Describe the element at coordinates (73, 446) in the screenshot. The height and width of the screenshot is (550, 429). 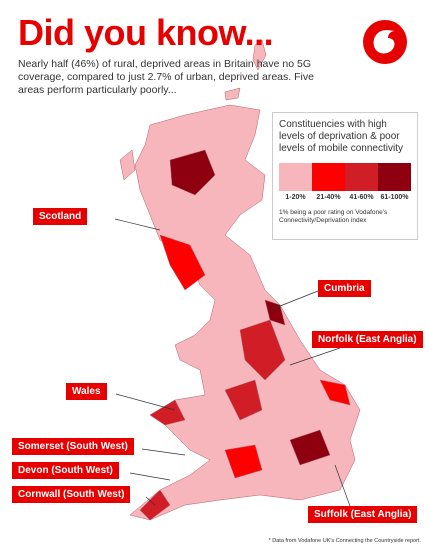
I see `region-label: Somerset (South West)` at that location.